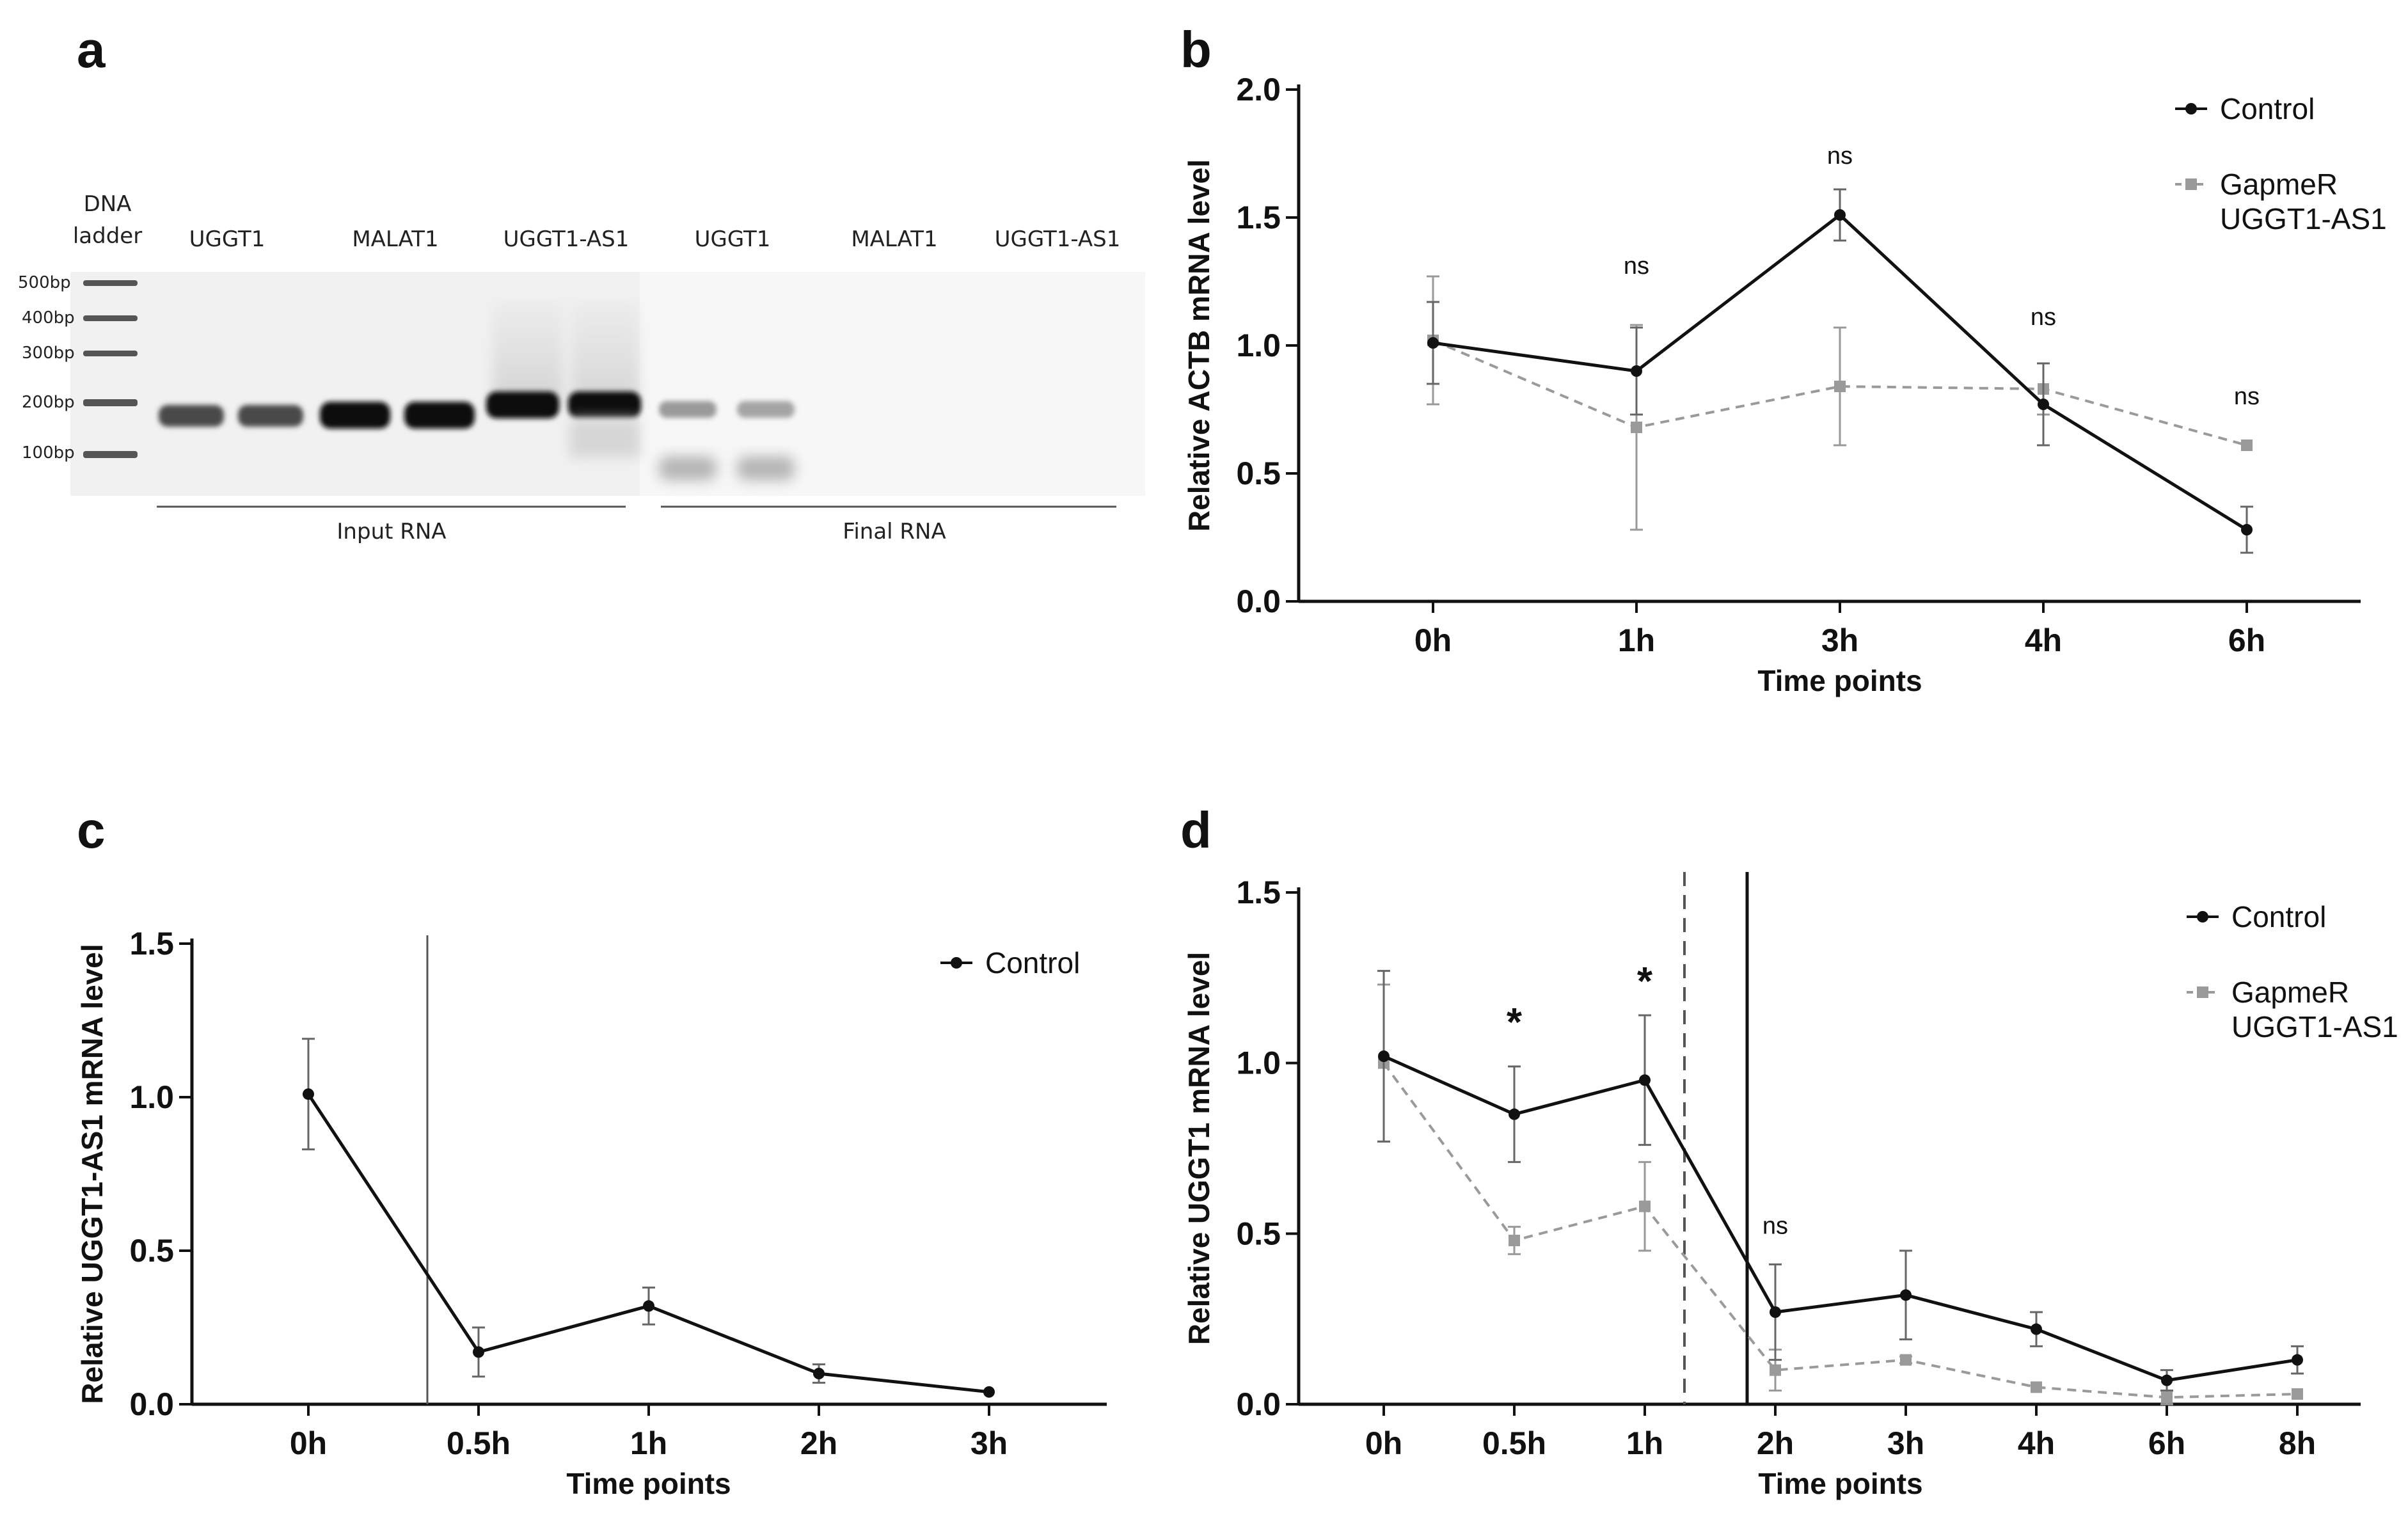  Describe the element at coordinates (1199, 345) in the screenshot. I see `y-axis-title: Relative ACTB mRNA level` at that location.